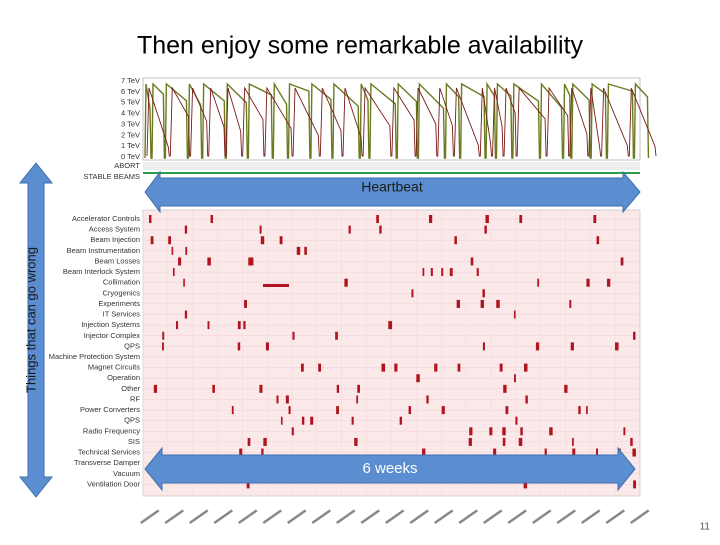 This screenshot has height=545, width=720. Describe the element at coordinates (113, 483) in the screenshot. I see `system-label: Ventilation Door` at that location.